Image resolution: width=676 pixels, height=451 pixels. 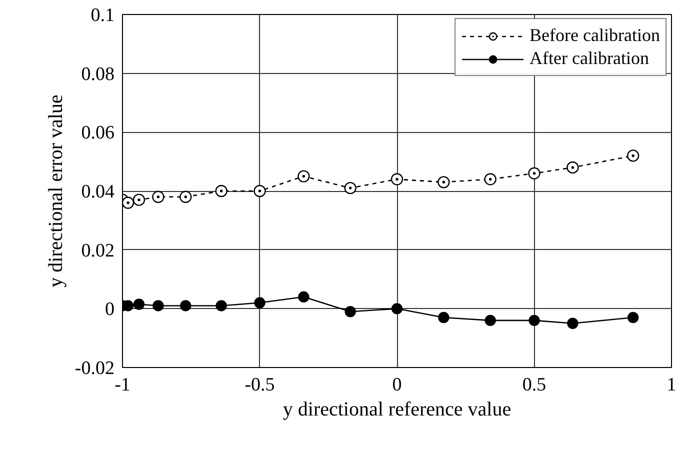 I want to click on y-tick-label: 0, so click(x=109, y=309).